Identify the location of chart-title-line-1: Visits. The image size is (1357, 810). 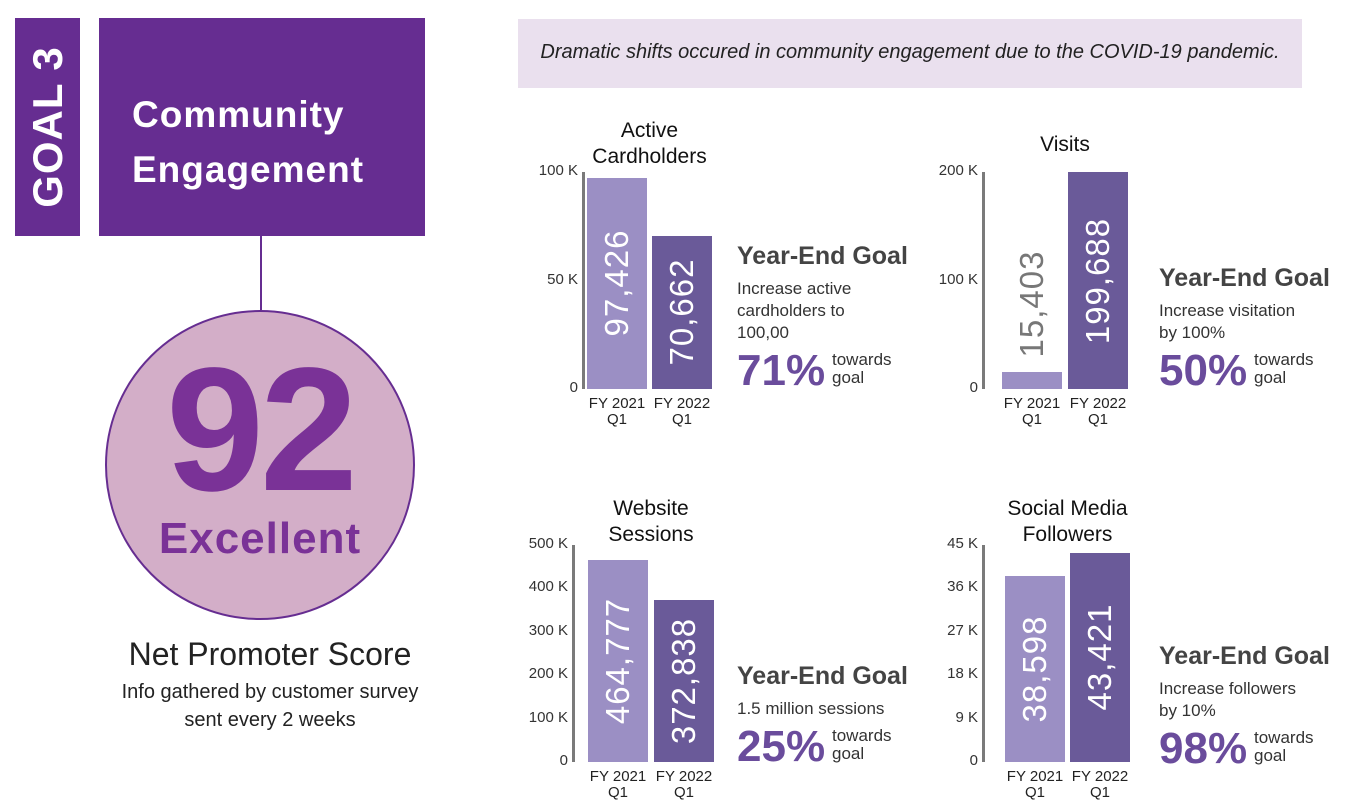
(1065, 144).